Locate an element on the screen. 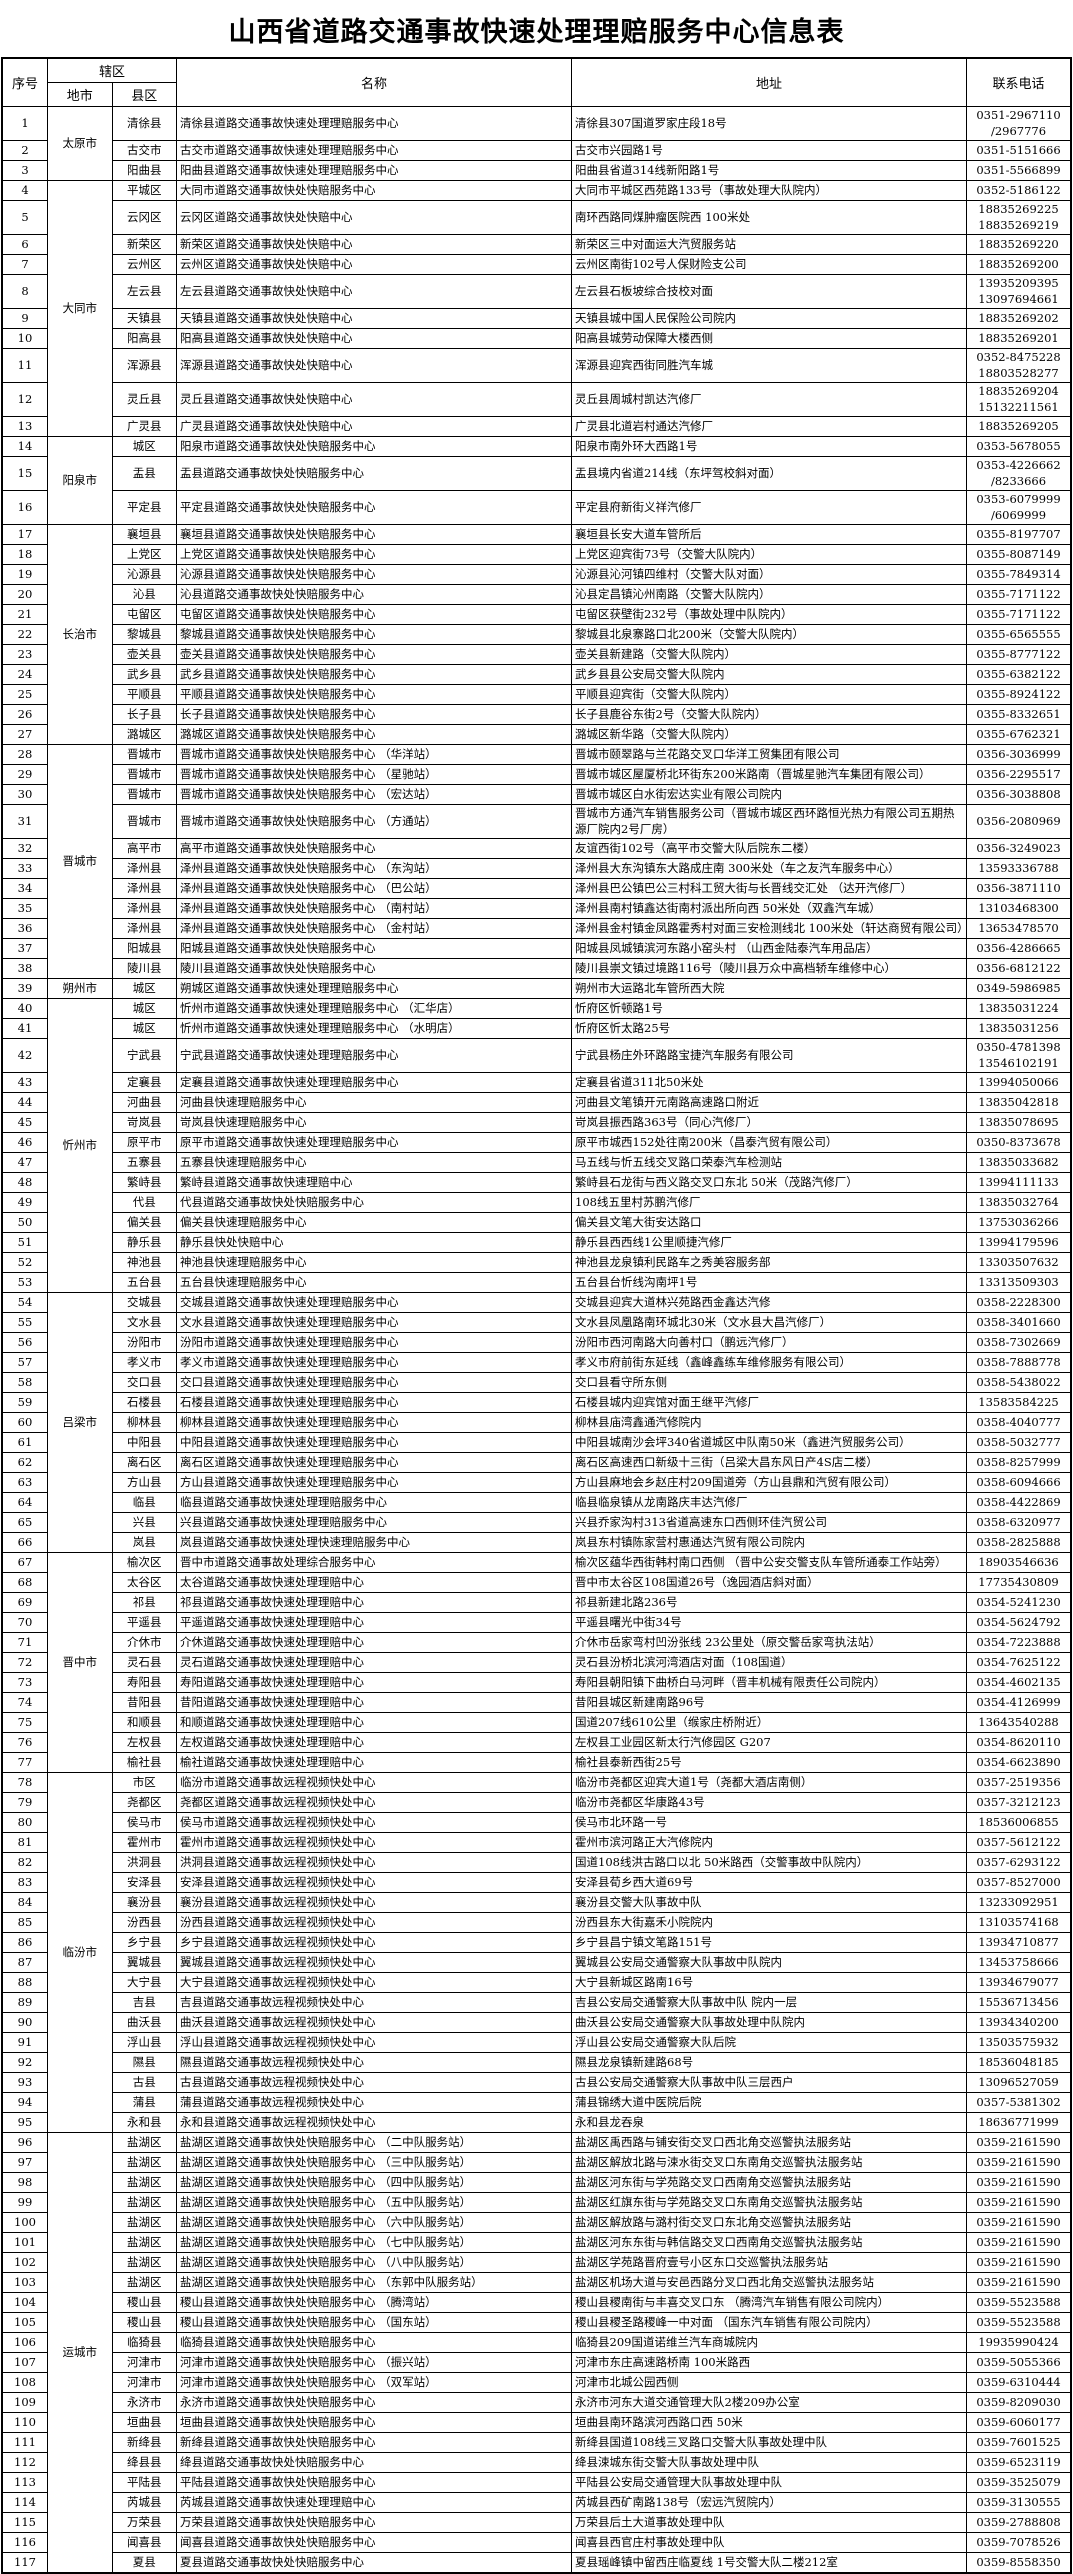  cell-county: 平陆县 is located at coordinates (144, 2483).